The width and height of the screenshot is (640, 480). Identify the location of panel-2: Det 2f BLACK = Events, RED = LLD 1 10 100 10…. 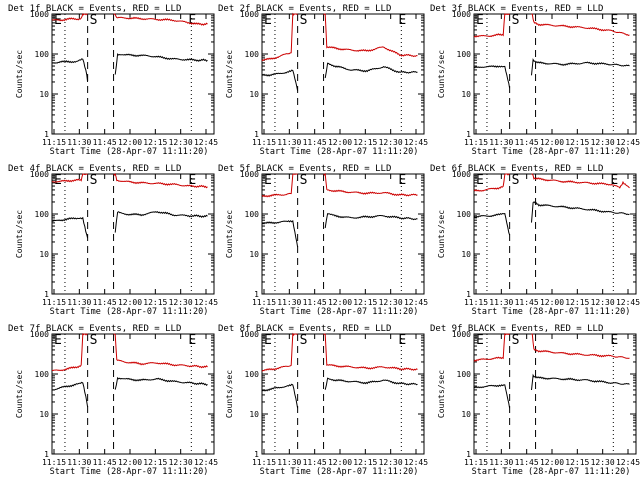
(323, 80).